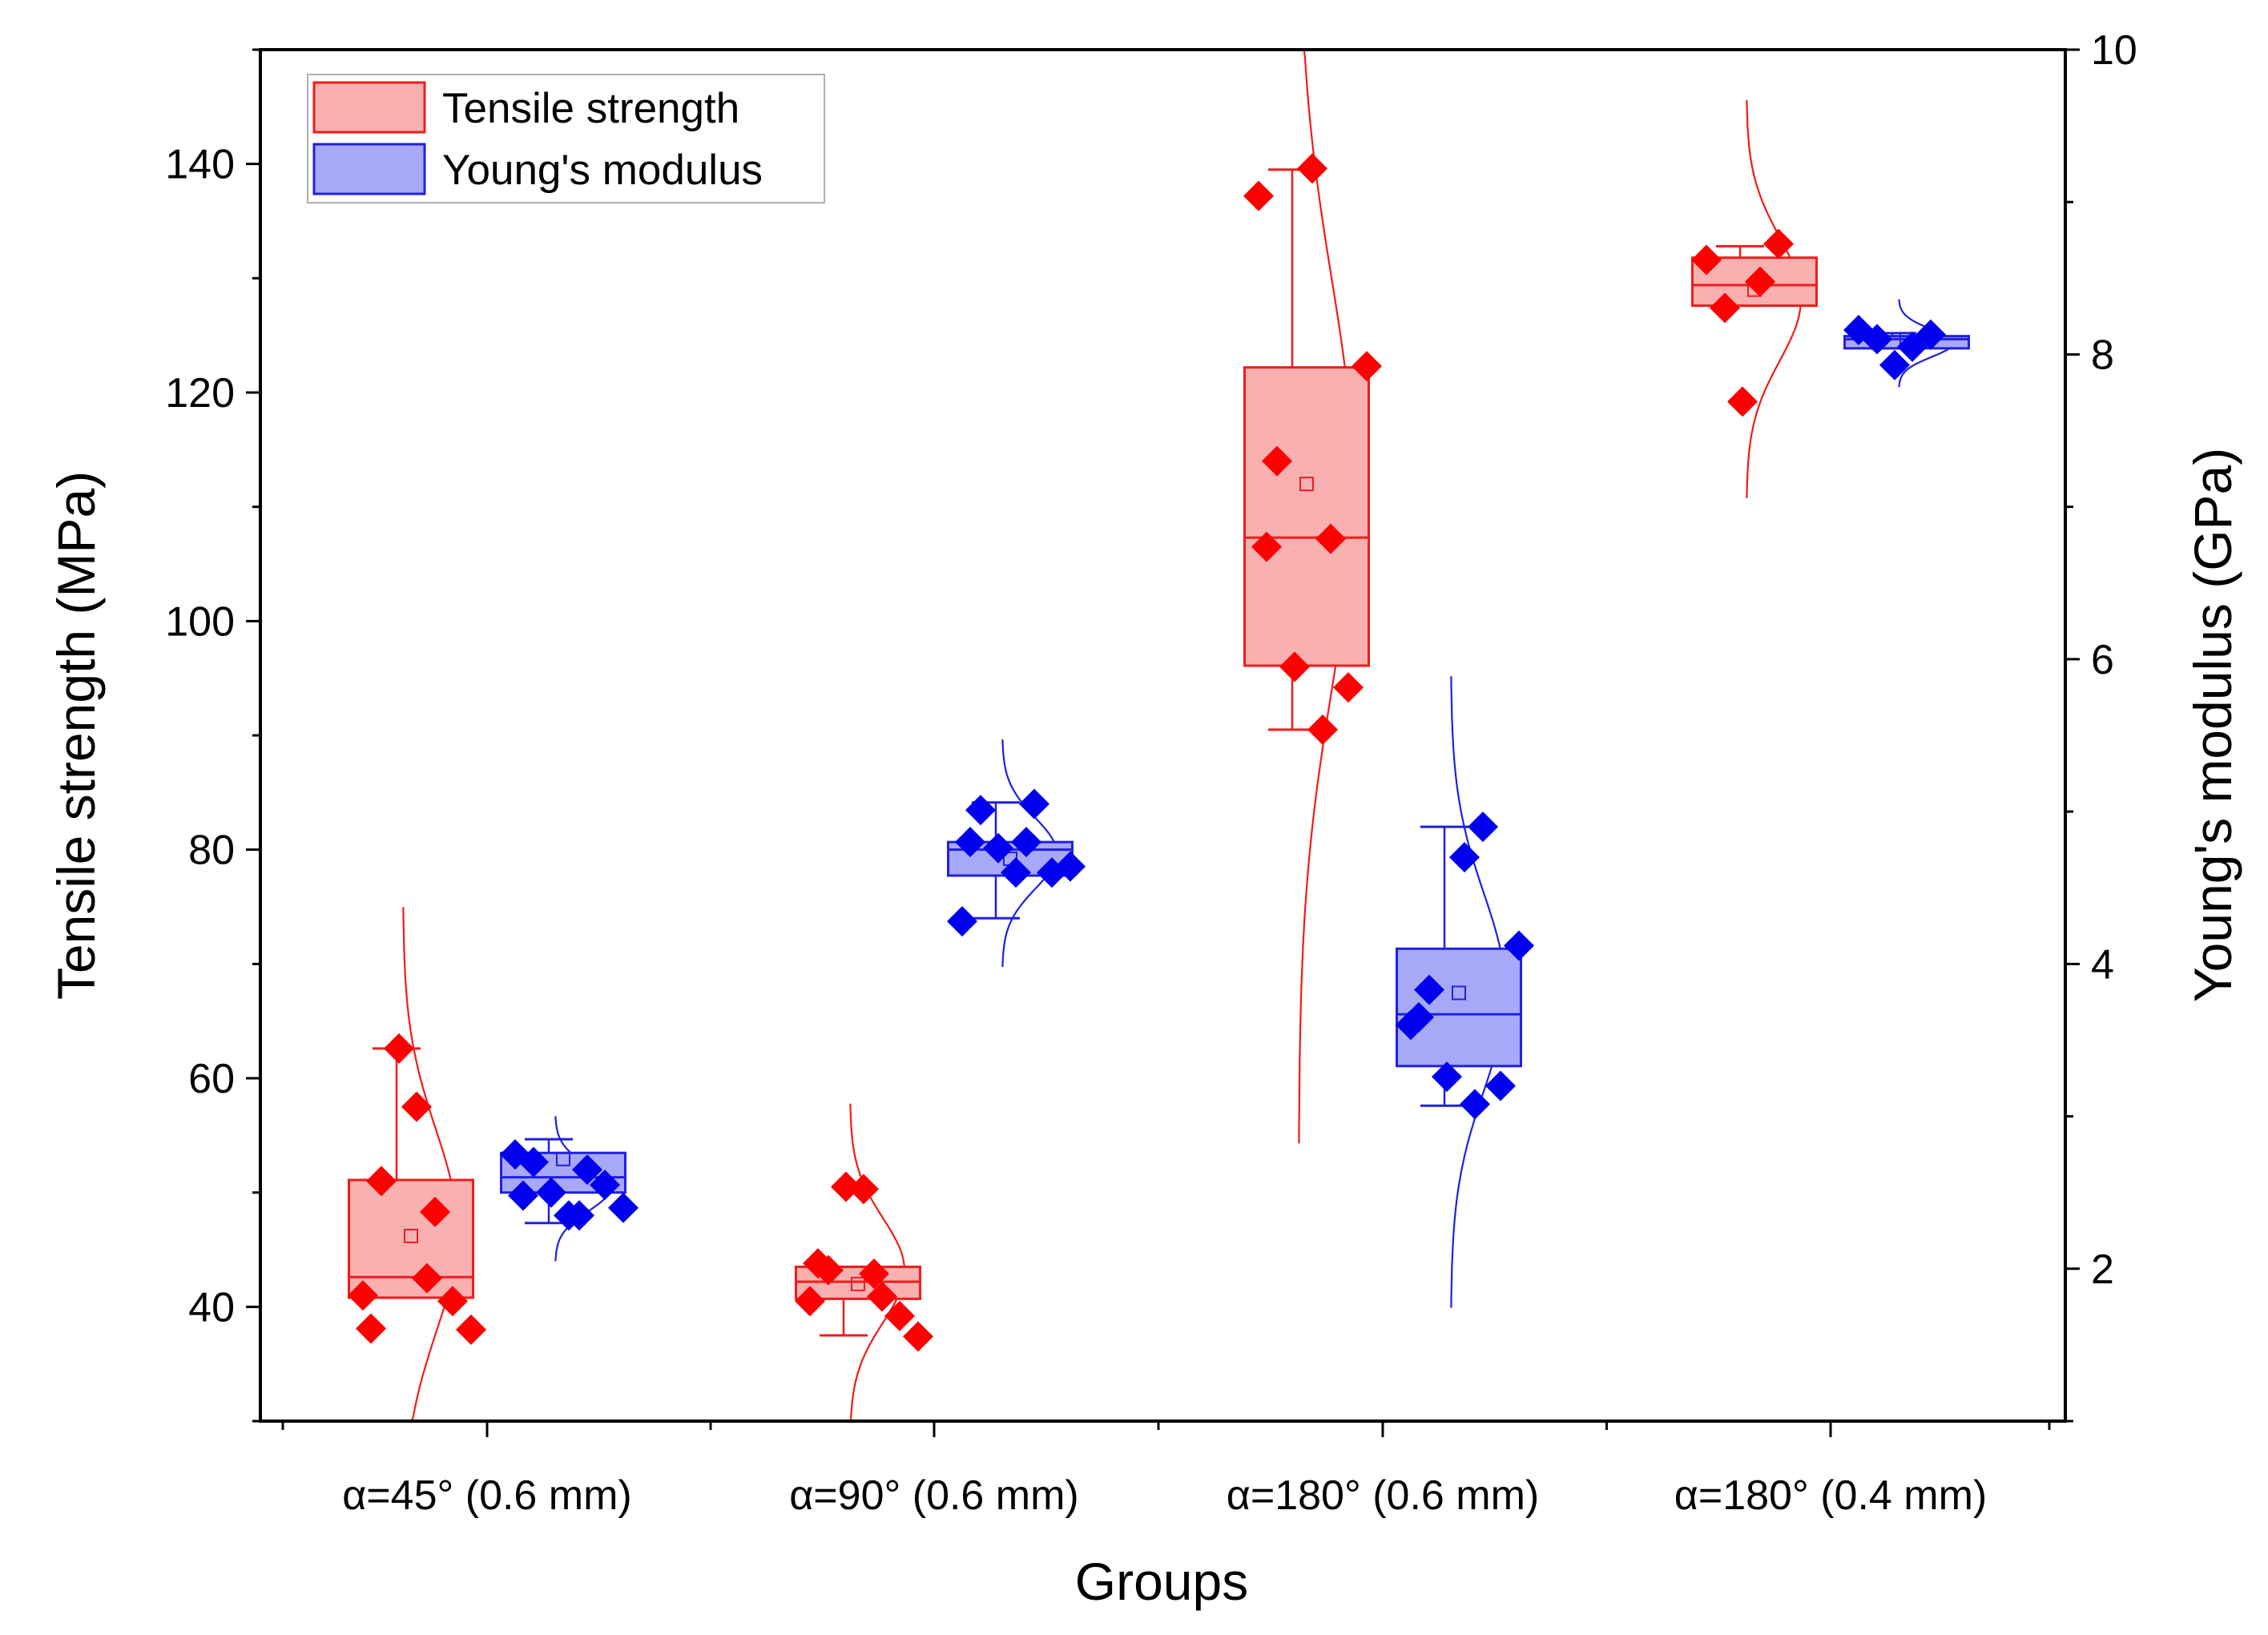 This screenshot has width=2268, height=1635. Describe the element at coordinates (2102, 964) in the screenshot. I see `right-tick-label: 4` at that location.